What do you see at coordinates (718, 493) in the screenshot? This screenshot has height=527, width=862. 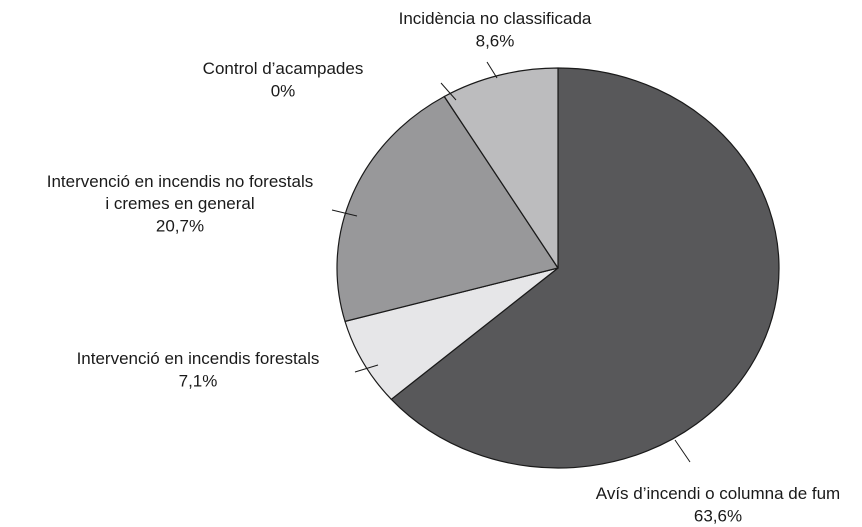 I see `category-label: Avís d’incendi o columna de fum` at bounding box center [718, 493].